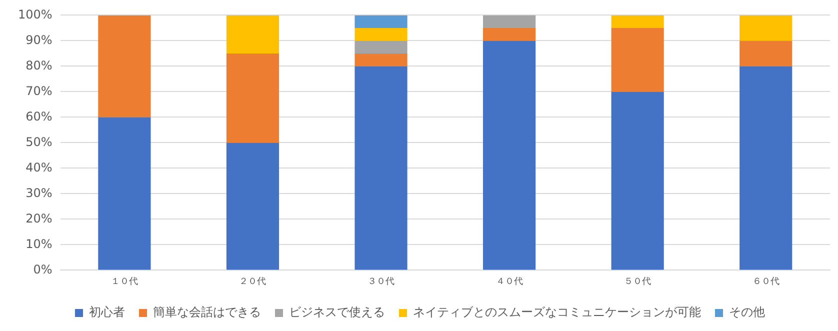 This screenshot has width=838, height=331. I want to click on y-tick-label: 50%, so click(39, 141).